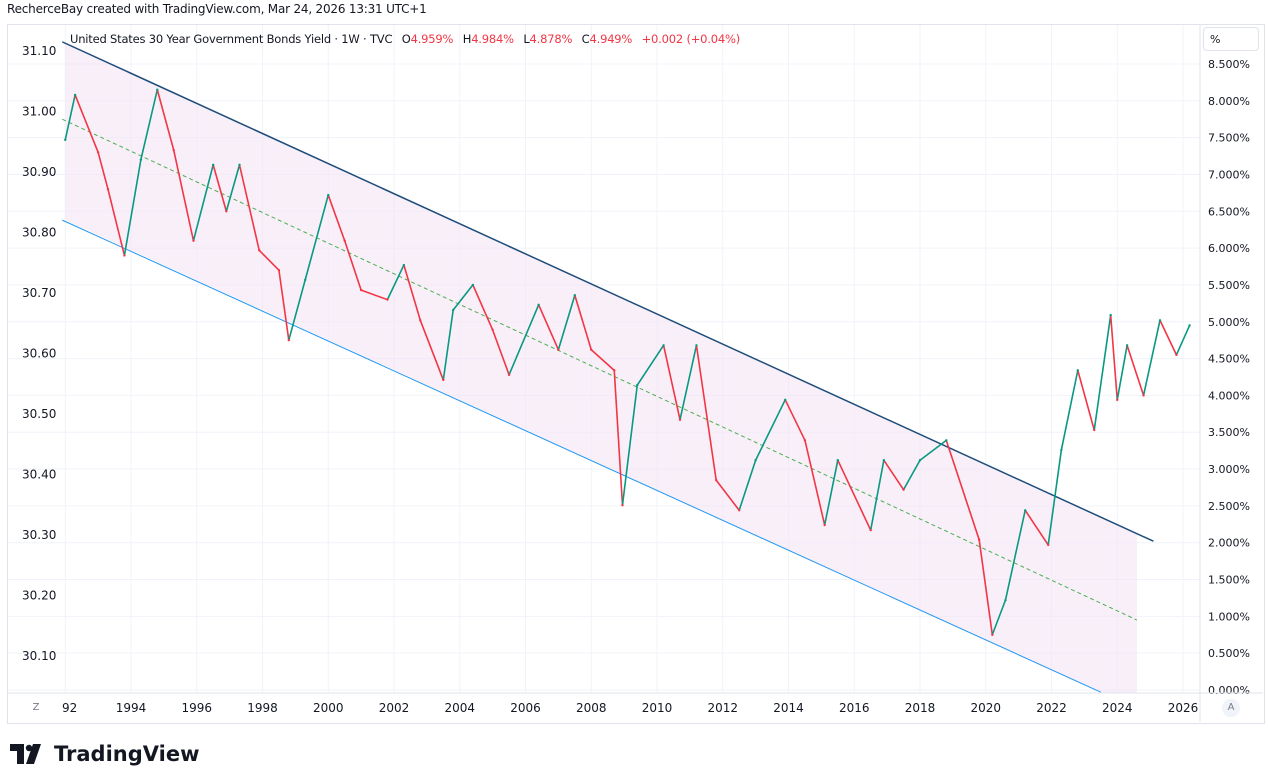 This screenshot has height=778, width=1268. What do you see at coordinates (1229, 395) in the screenshot?
I see `y-tick-right: 4.000%` at bounding box center [1229, 395].